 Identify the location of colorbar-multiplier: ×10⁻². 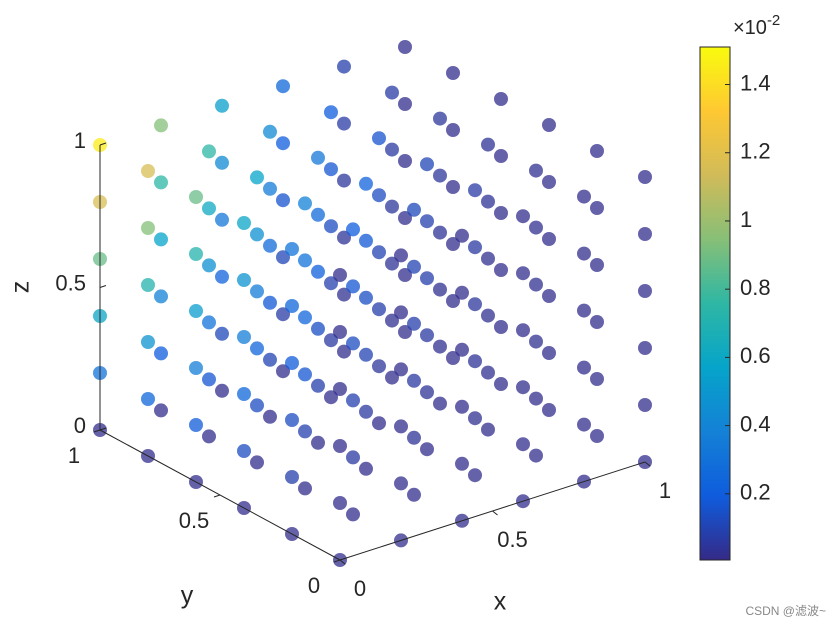
(756, 25).